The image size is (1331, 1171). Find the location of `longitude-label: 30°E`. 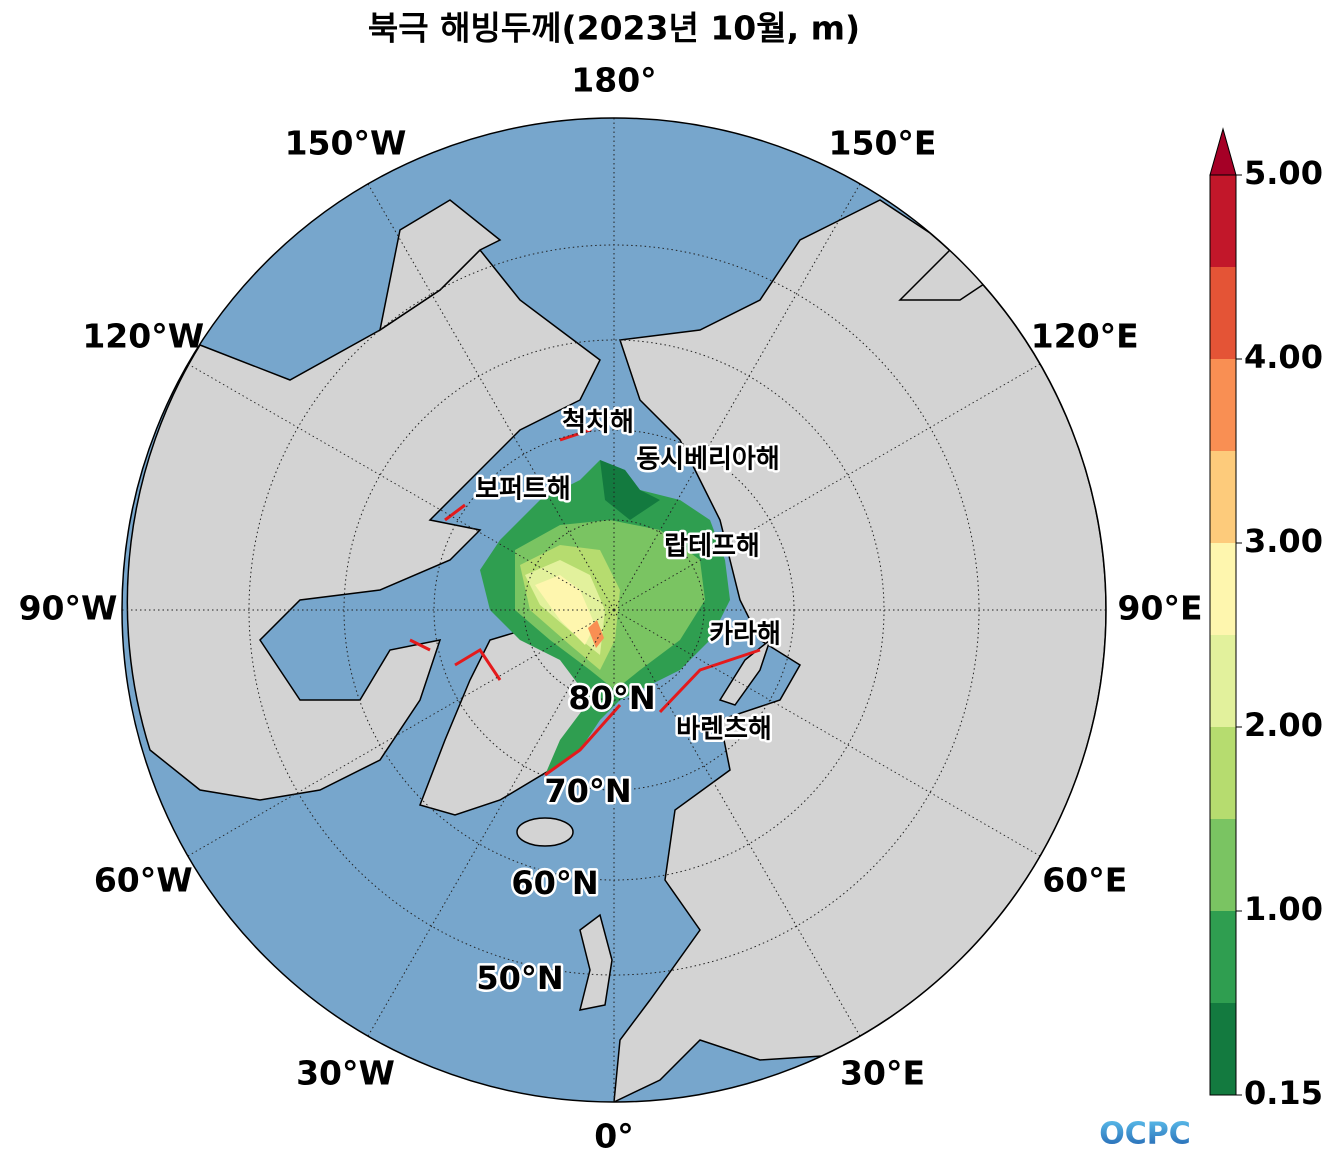

longitude-label: 30°E is located at coordinates (882, 1073).